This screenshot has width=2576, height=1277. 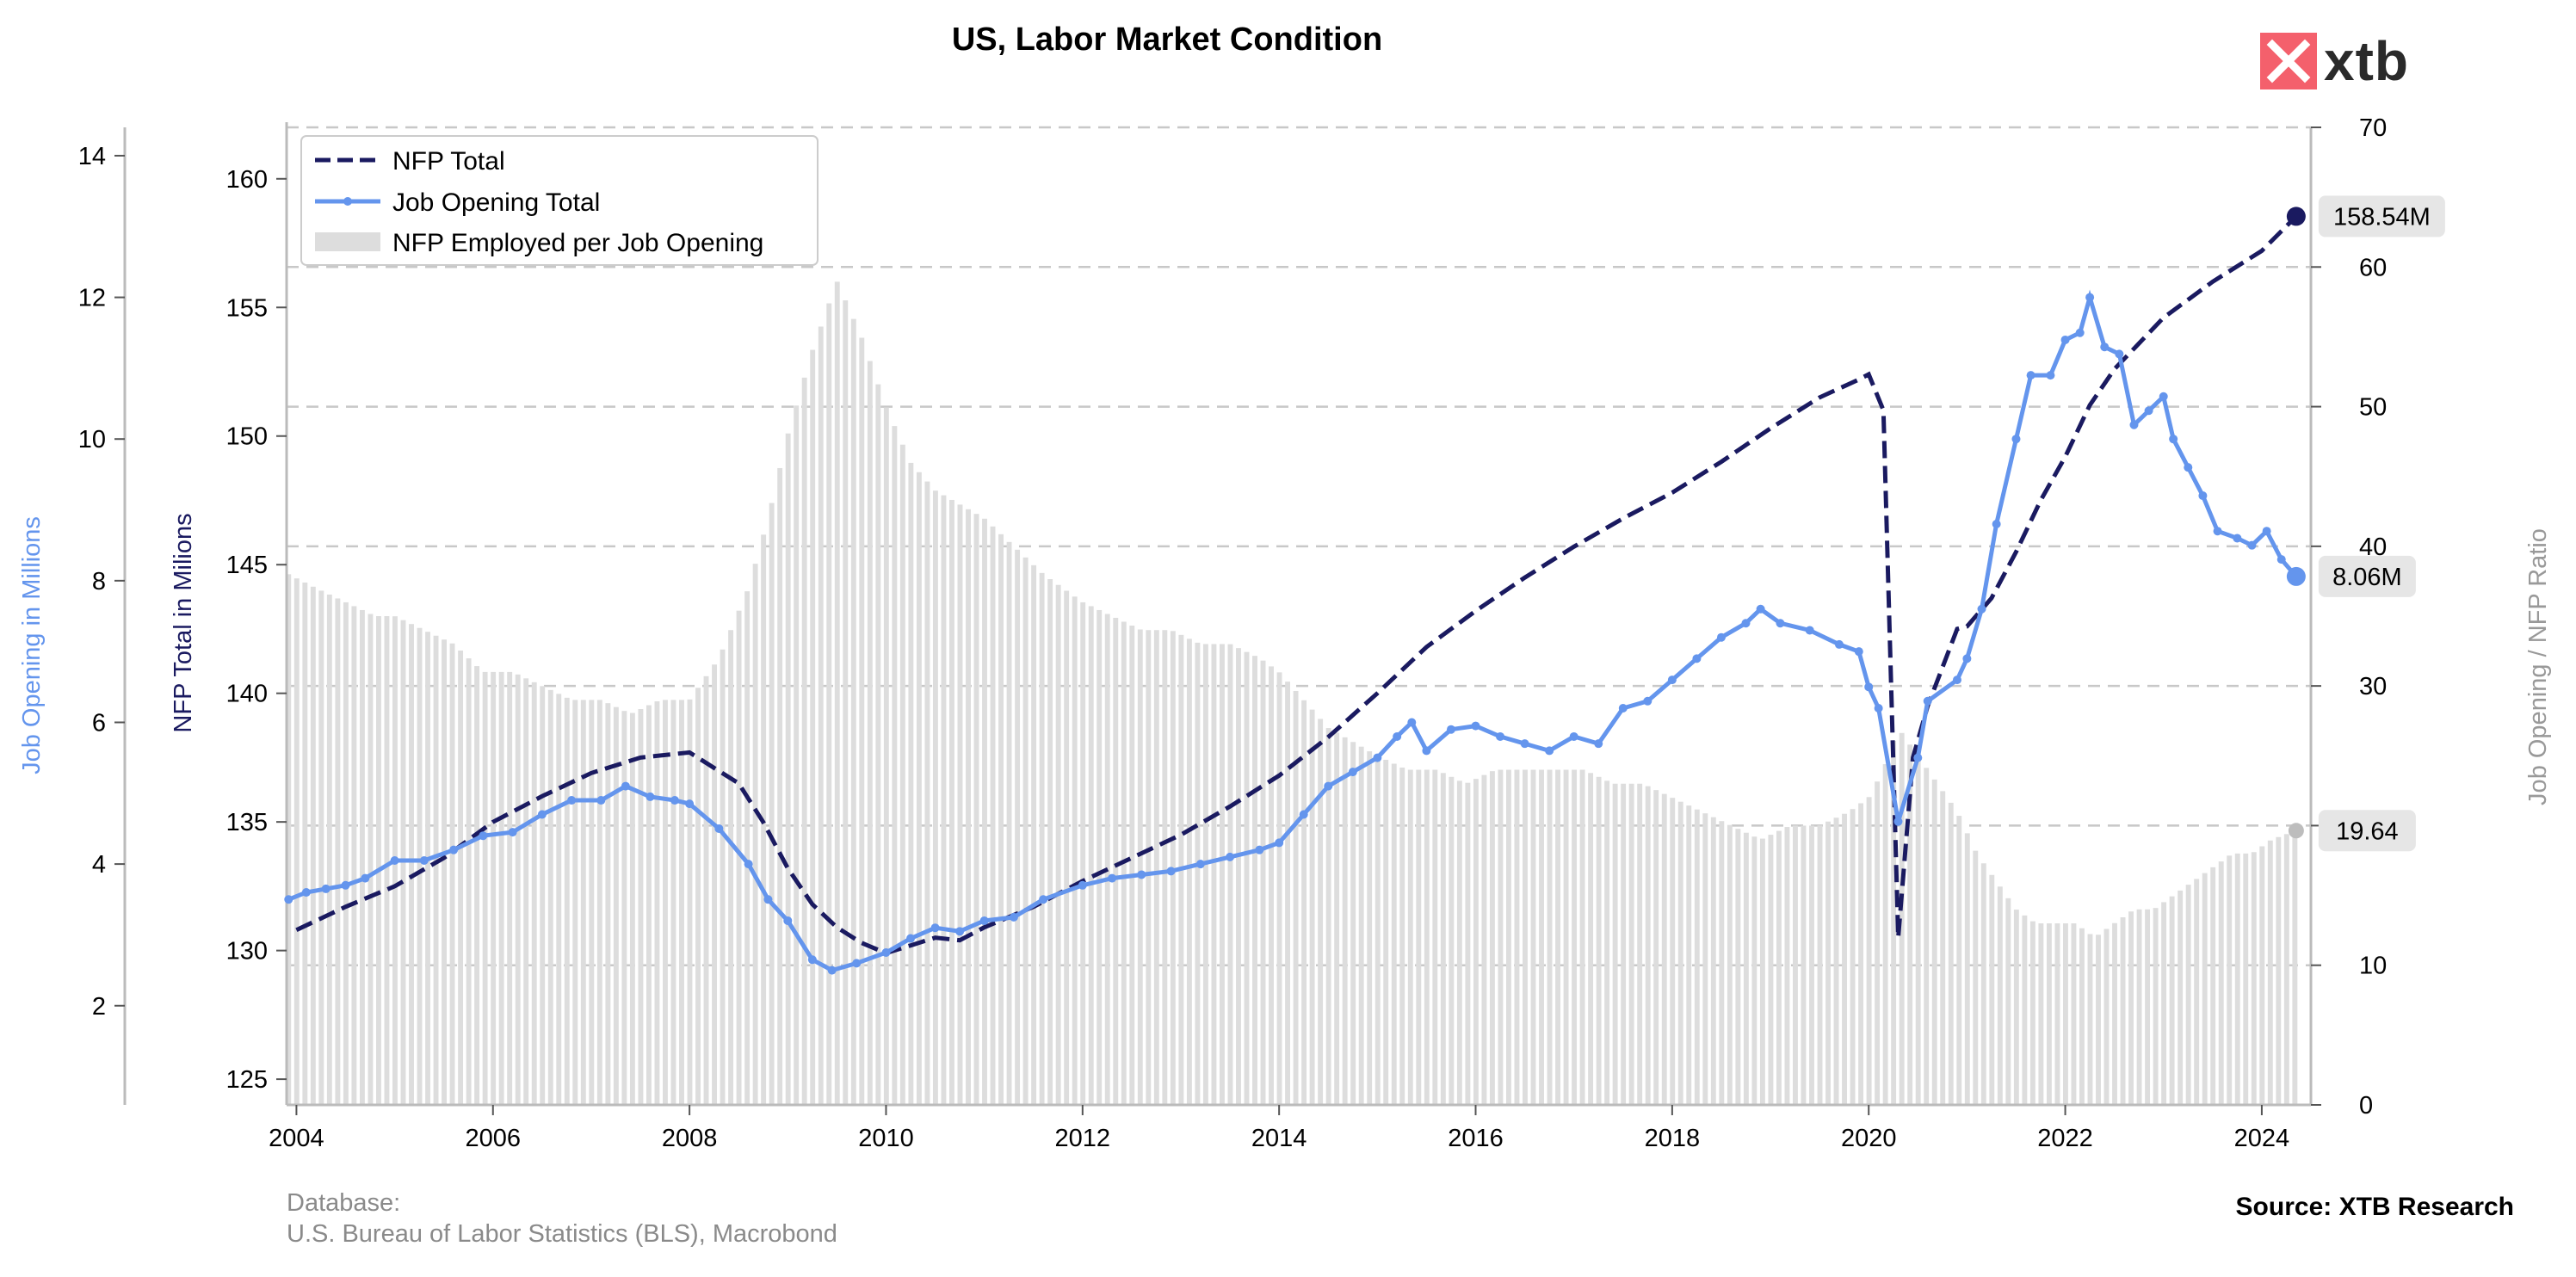 What do you see at coordinates (2373, 966) in the screenshot?
I see `right-tick-label: 10` at bounding box center [2373, 966].